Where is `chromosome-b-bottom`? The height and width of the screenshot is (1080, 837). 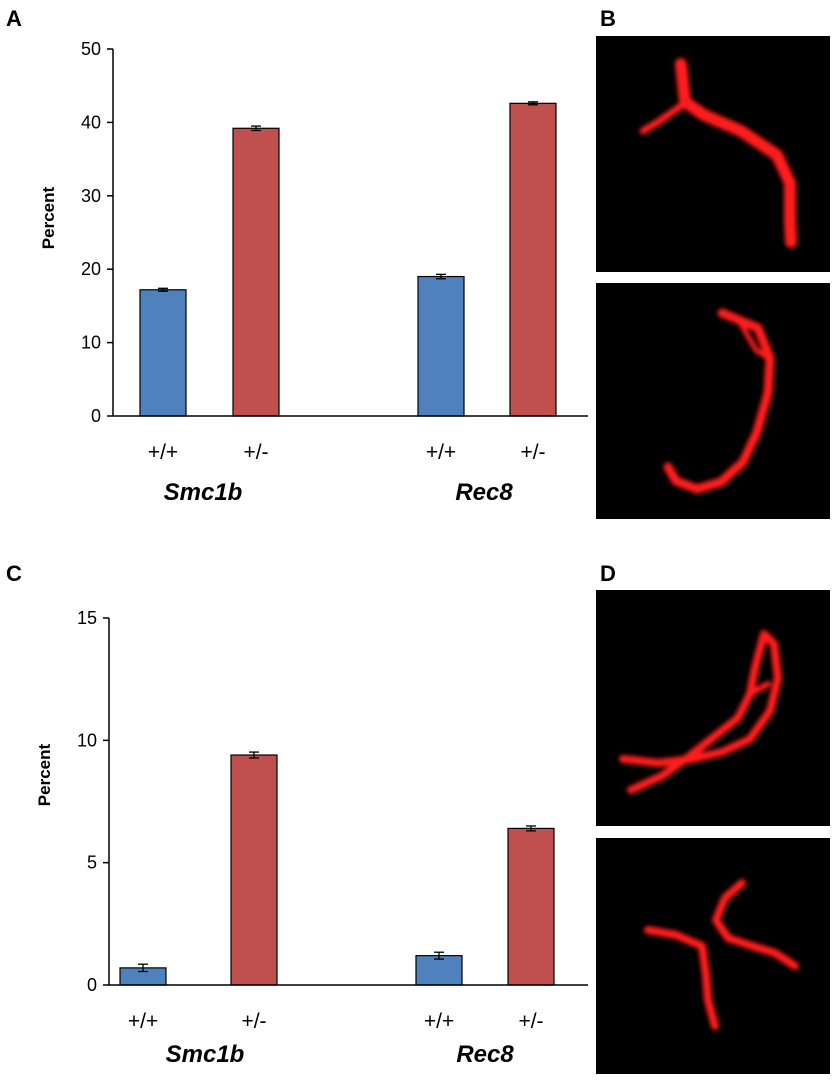 chromosome-b-bottom is located at coordinates (719, 401).